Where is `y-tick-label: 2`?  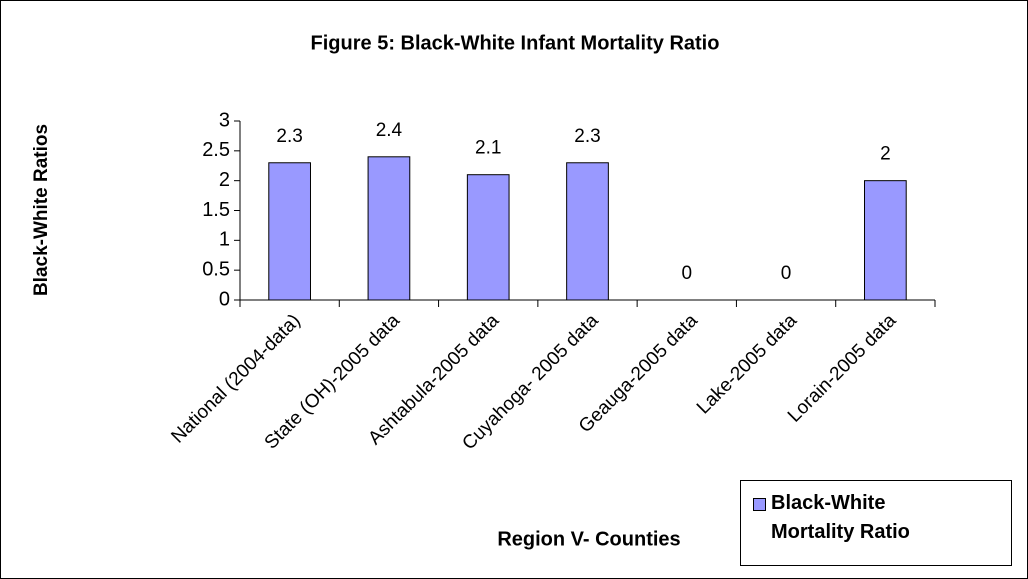 y-tick-label: 2 is located at coordinates (224, 180).